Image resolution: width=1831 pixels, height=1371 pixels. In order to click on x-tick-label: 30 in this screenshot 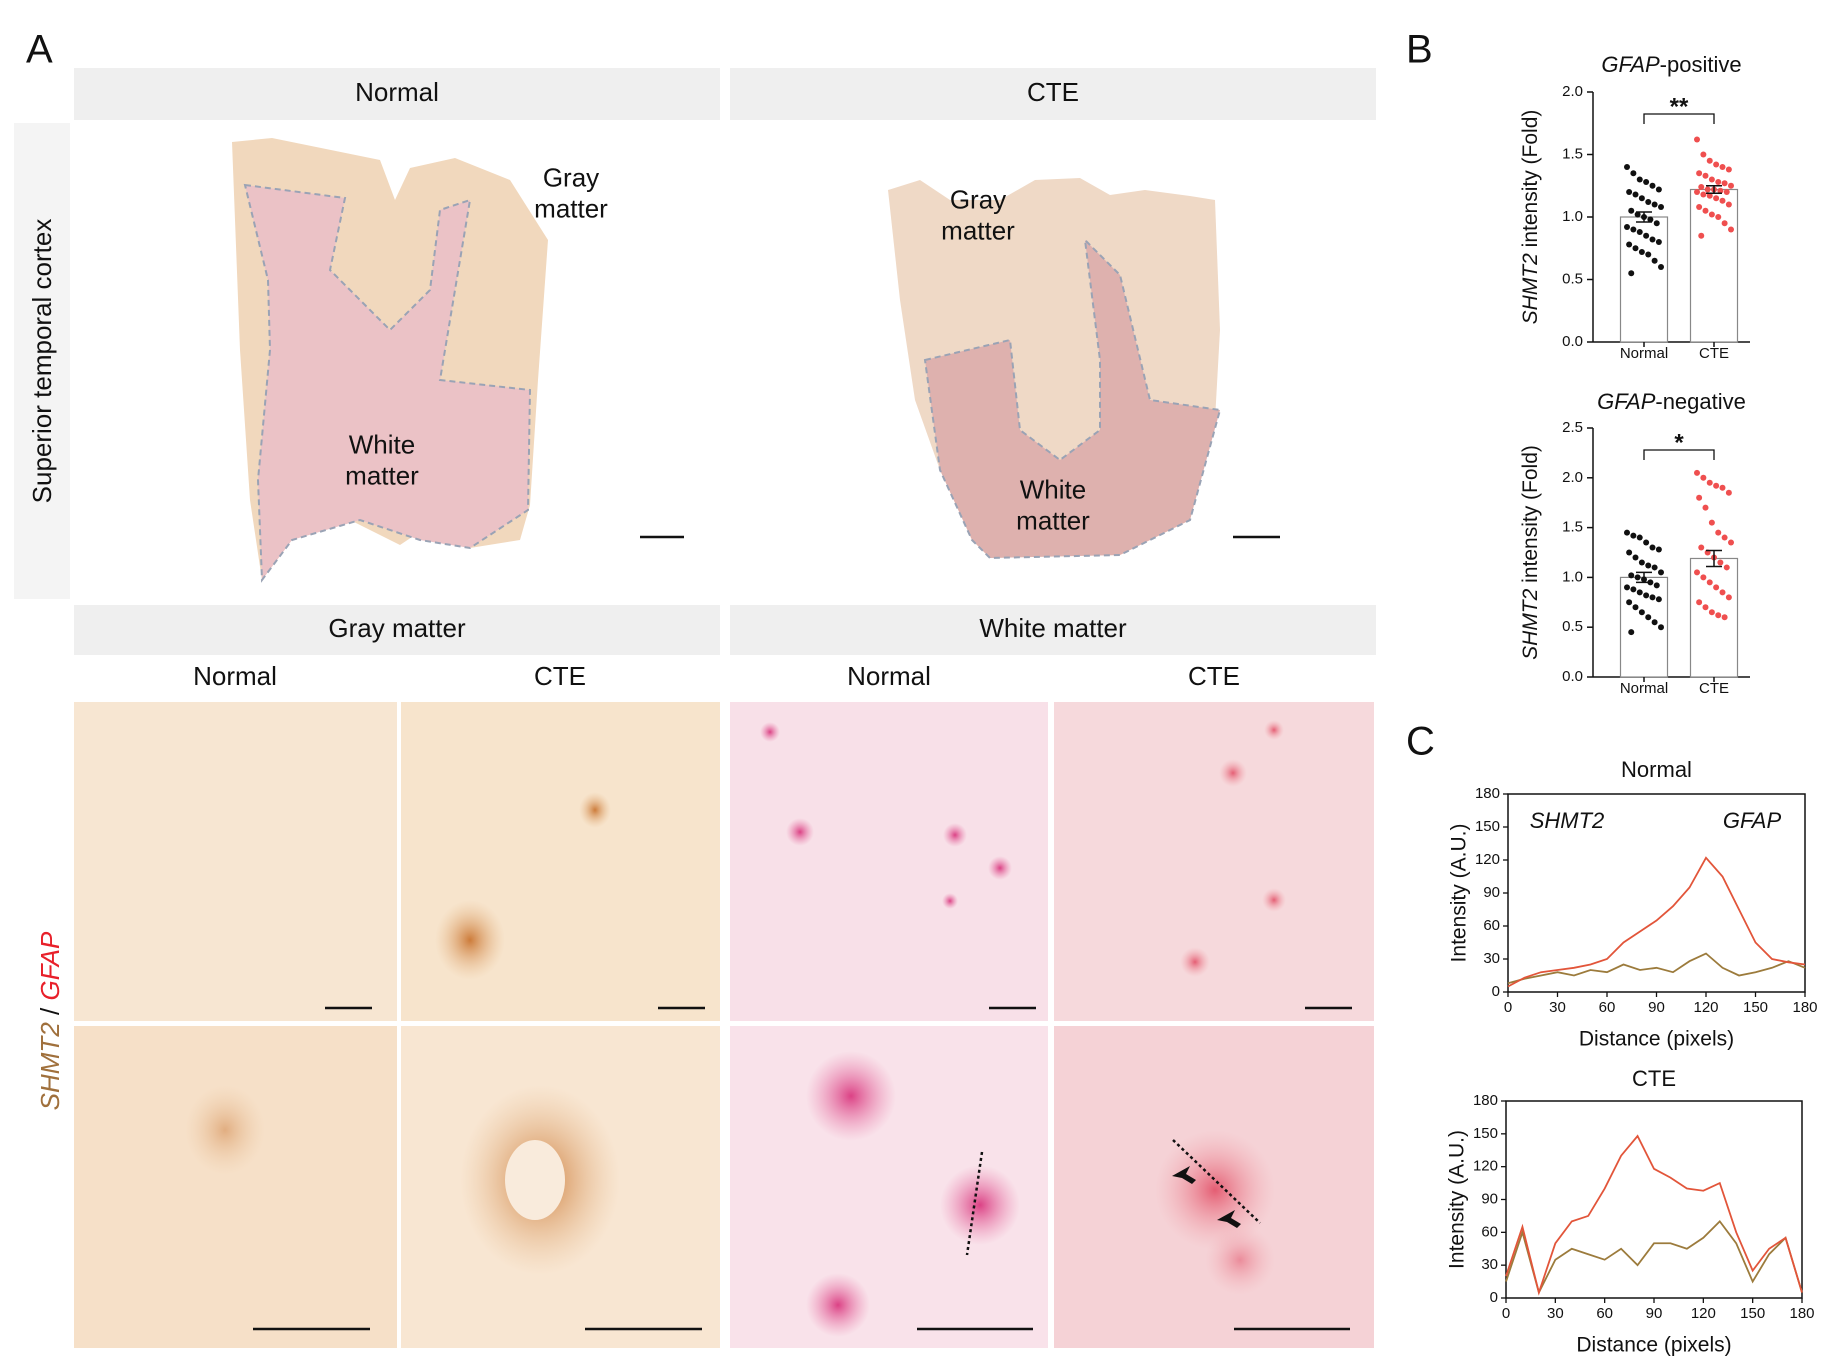, I will do `click(1555, 1313)`.